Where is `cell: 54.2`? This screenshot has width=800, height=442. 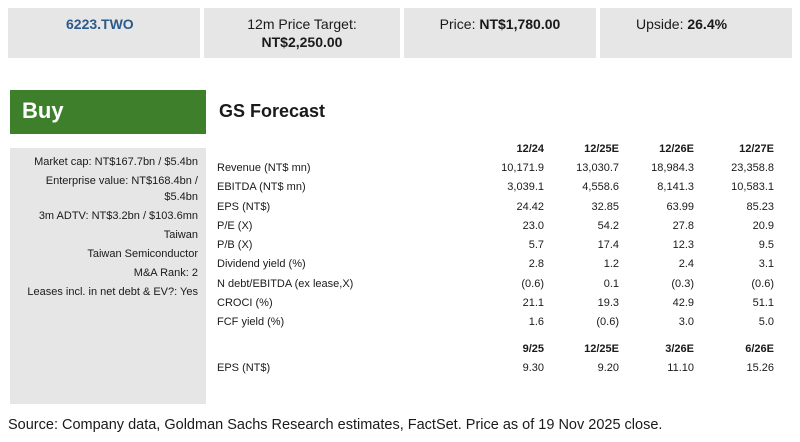 cell: 54.2 is located at coordinates (608, 225).